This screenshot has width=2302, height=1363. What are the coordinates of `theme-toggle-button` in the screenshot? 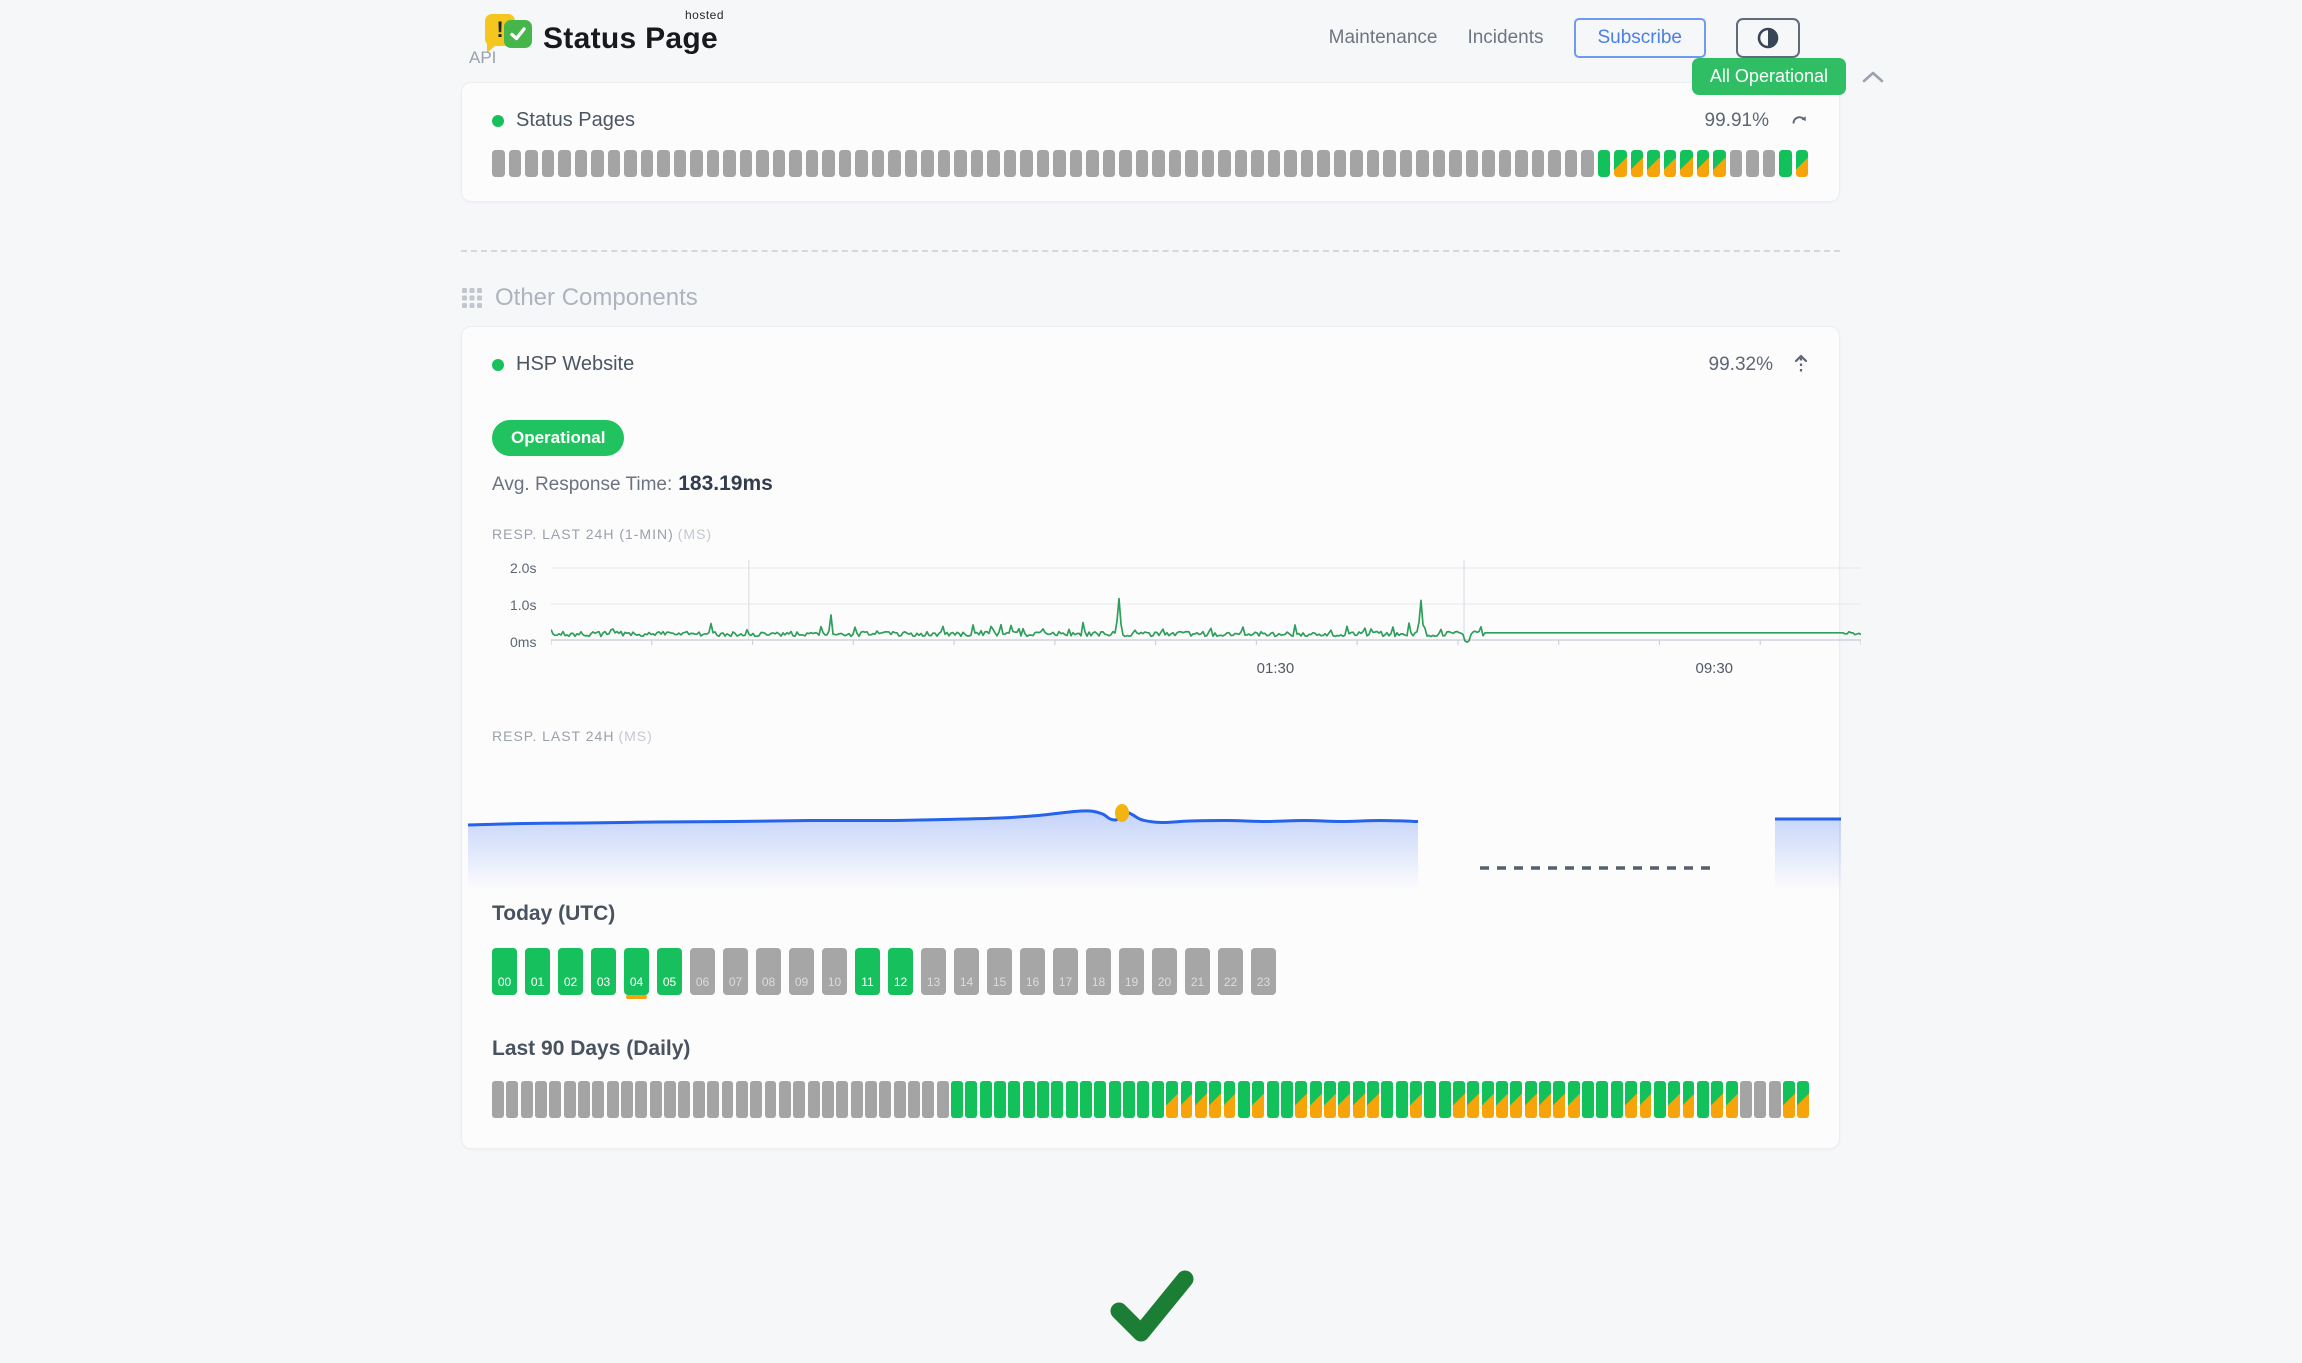 It's located at (1768, 38).